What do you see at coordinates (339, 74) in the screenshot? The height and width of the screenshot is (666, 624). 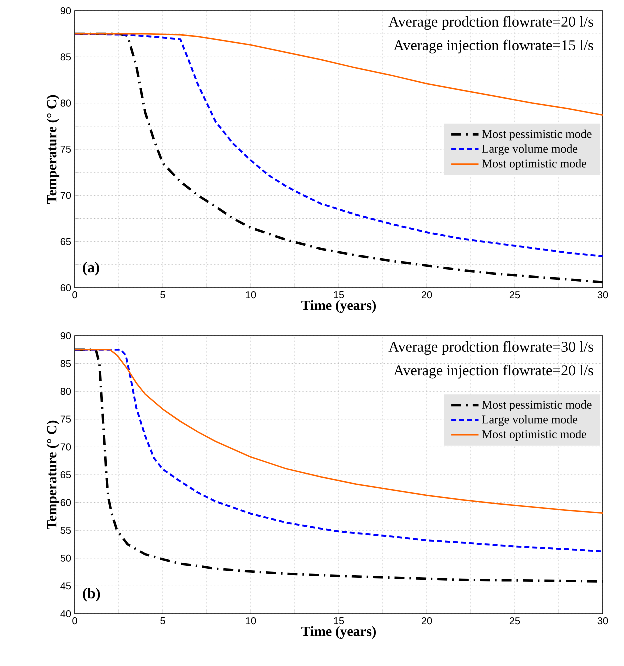 I see `line-series` at bounding box center [339, 74].